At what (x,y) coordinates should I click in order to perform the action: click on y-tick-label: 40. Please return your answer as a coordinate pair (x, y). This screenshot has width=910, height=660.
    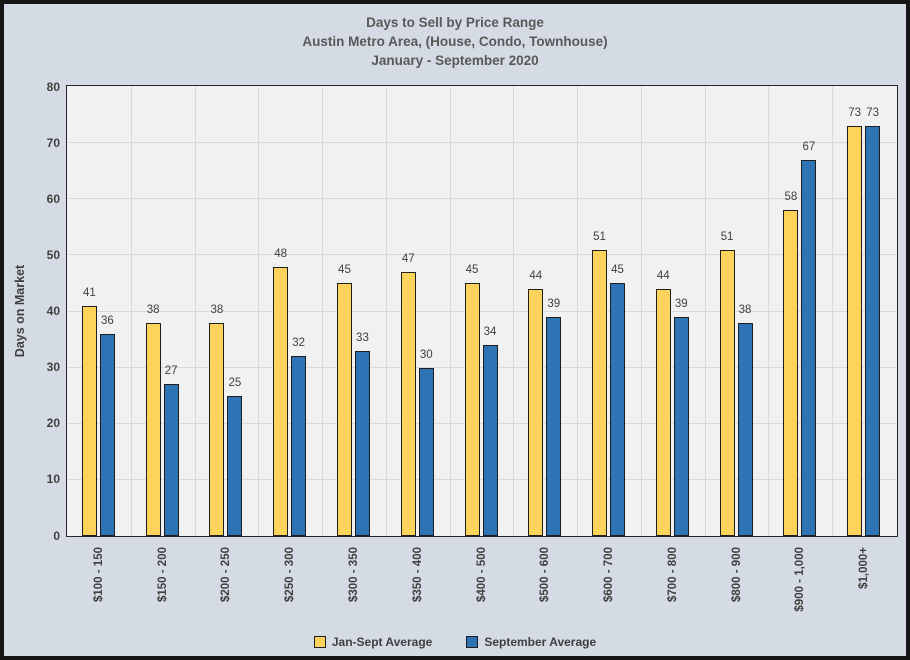
    Looking at the image, I should click on (53, 311).